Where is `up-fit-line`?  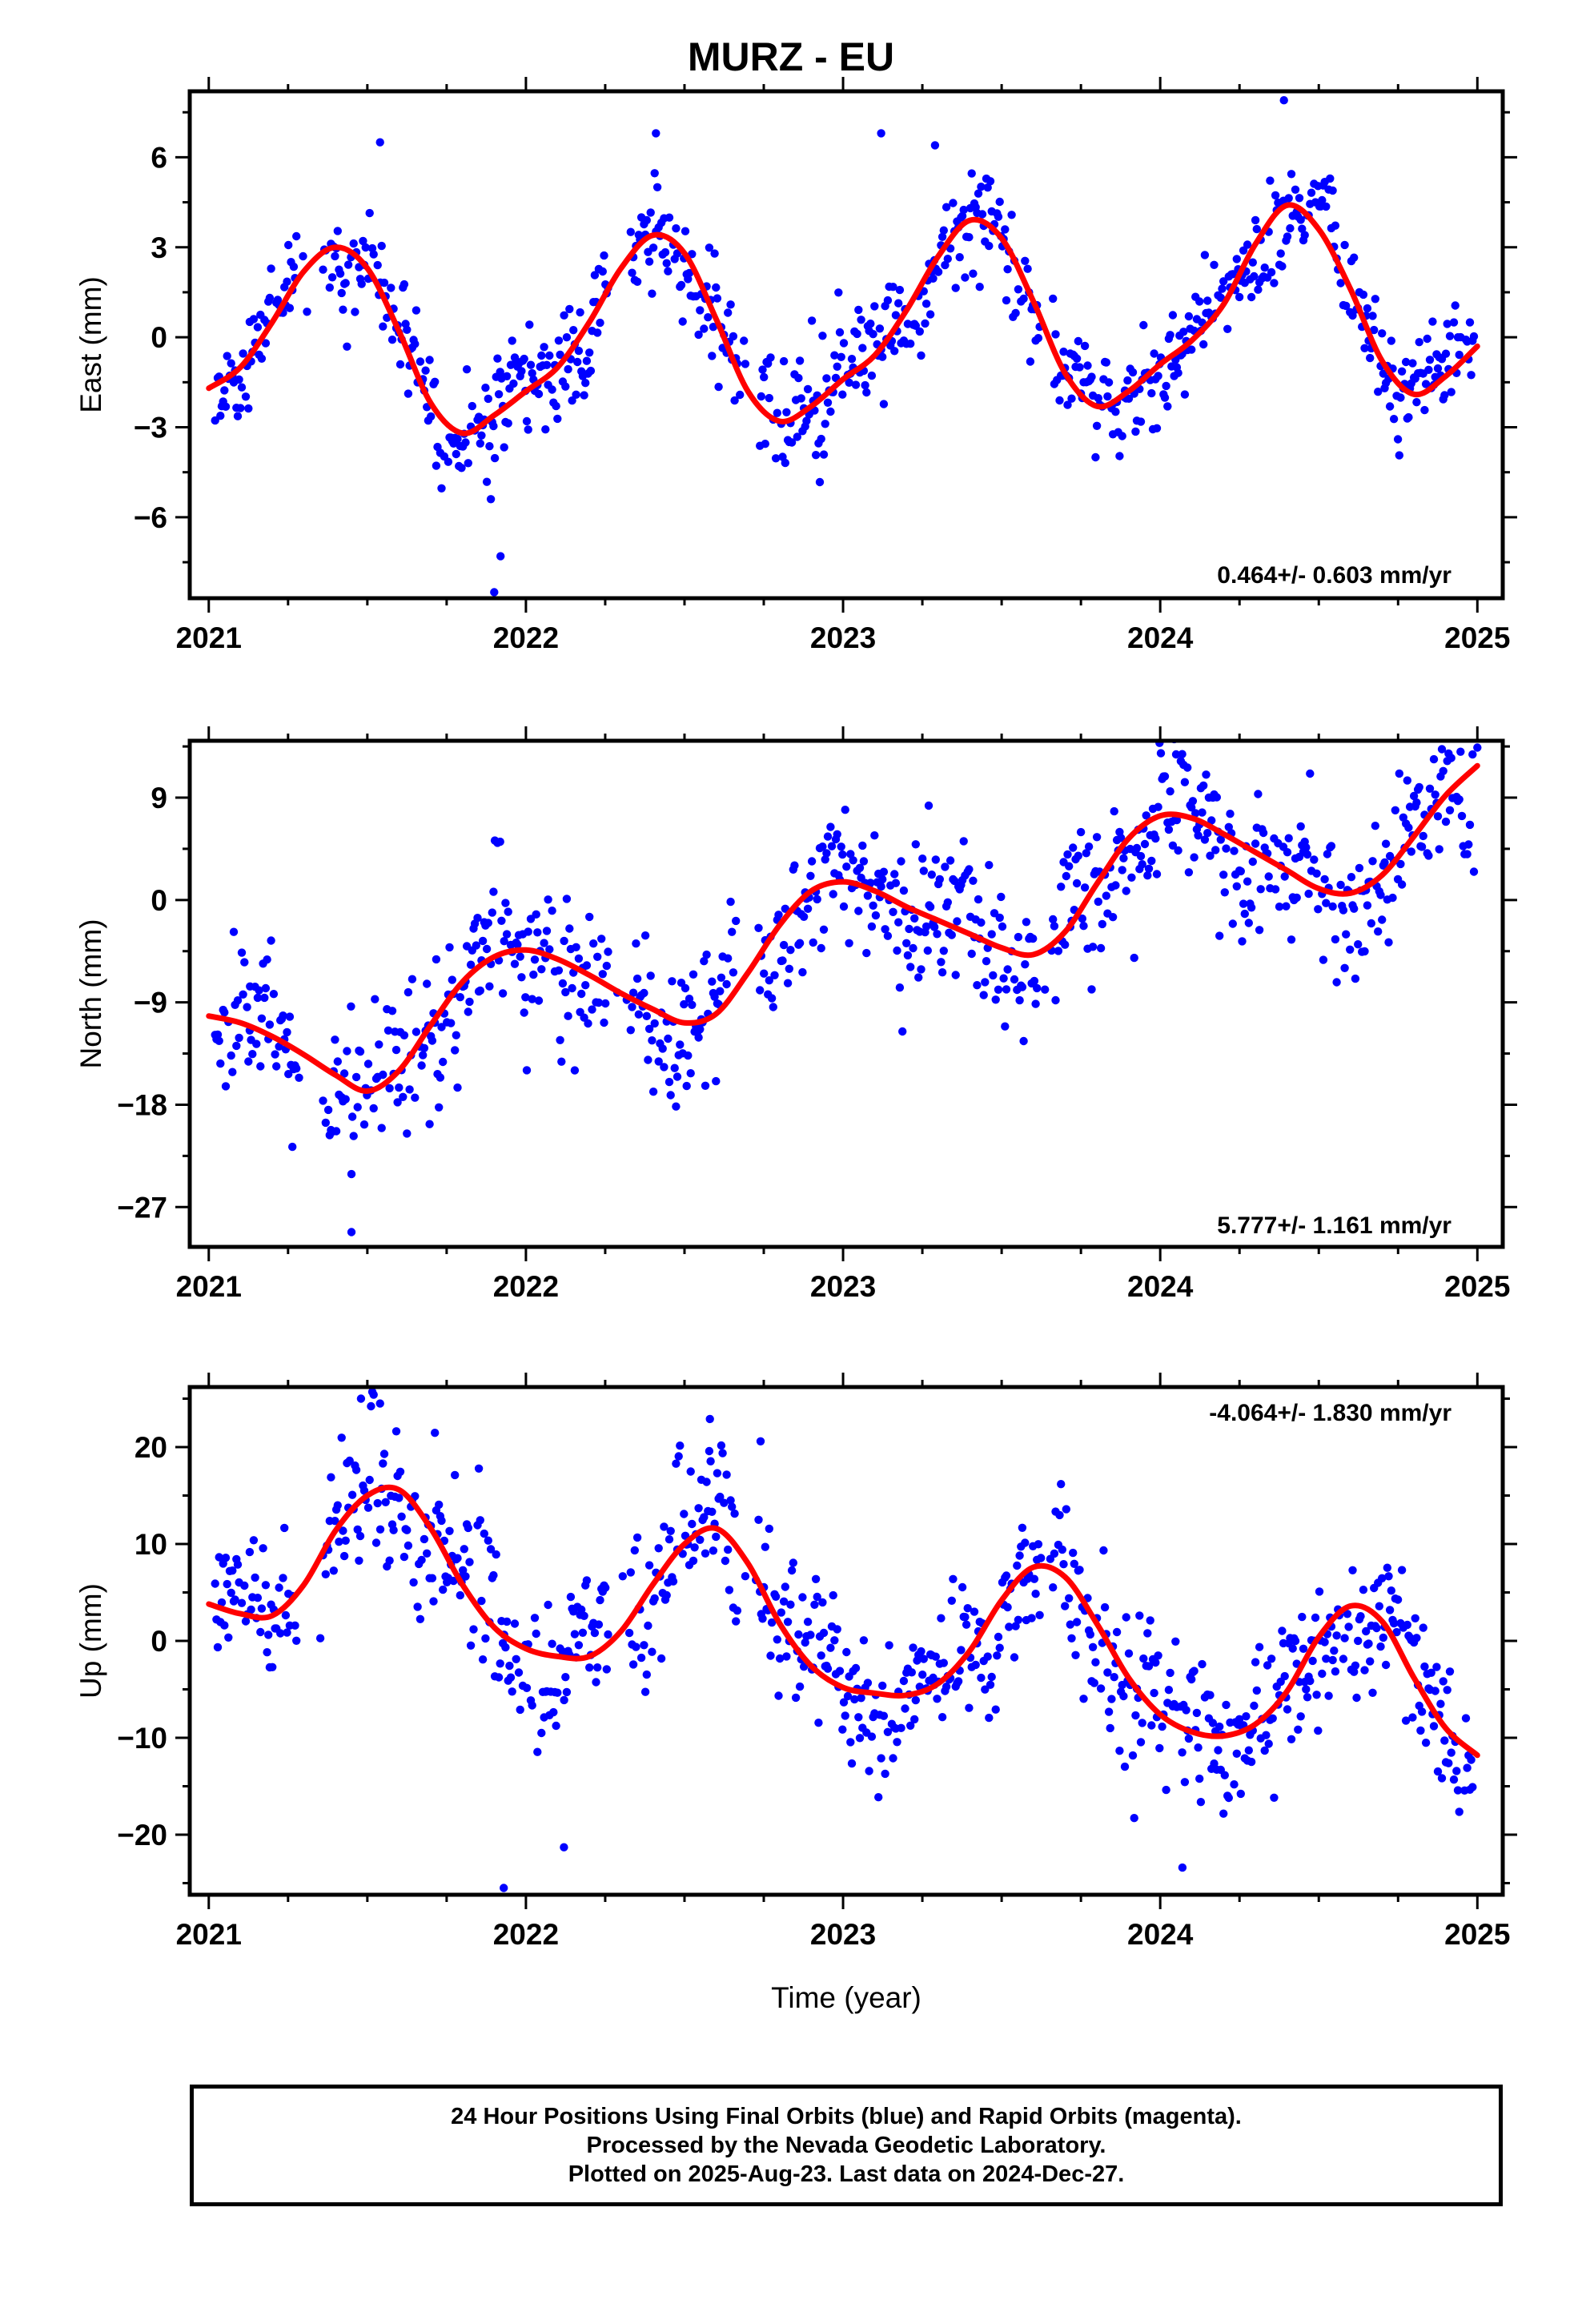 up-fit-line is located at coordinates (843, 1621).